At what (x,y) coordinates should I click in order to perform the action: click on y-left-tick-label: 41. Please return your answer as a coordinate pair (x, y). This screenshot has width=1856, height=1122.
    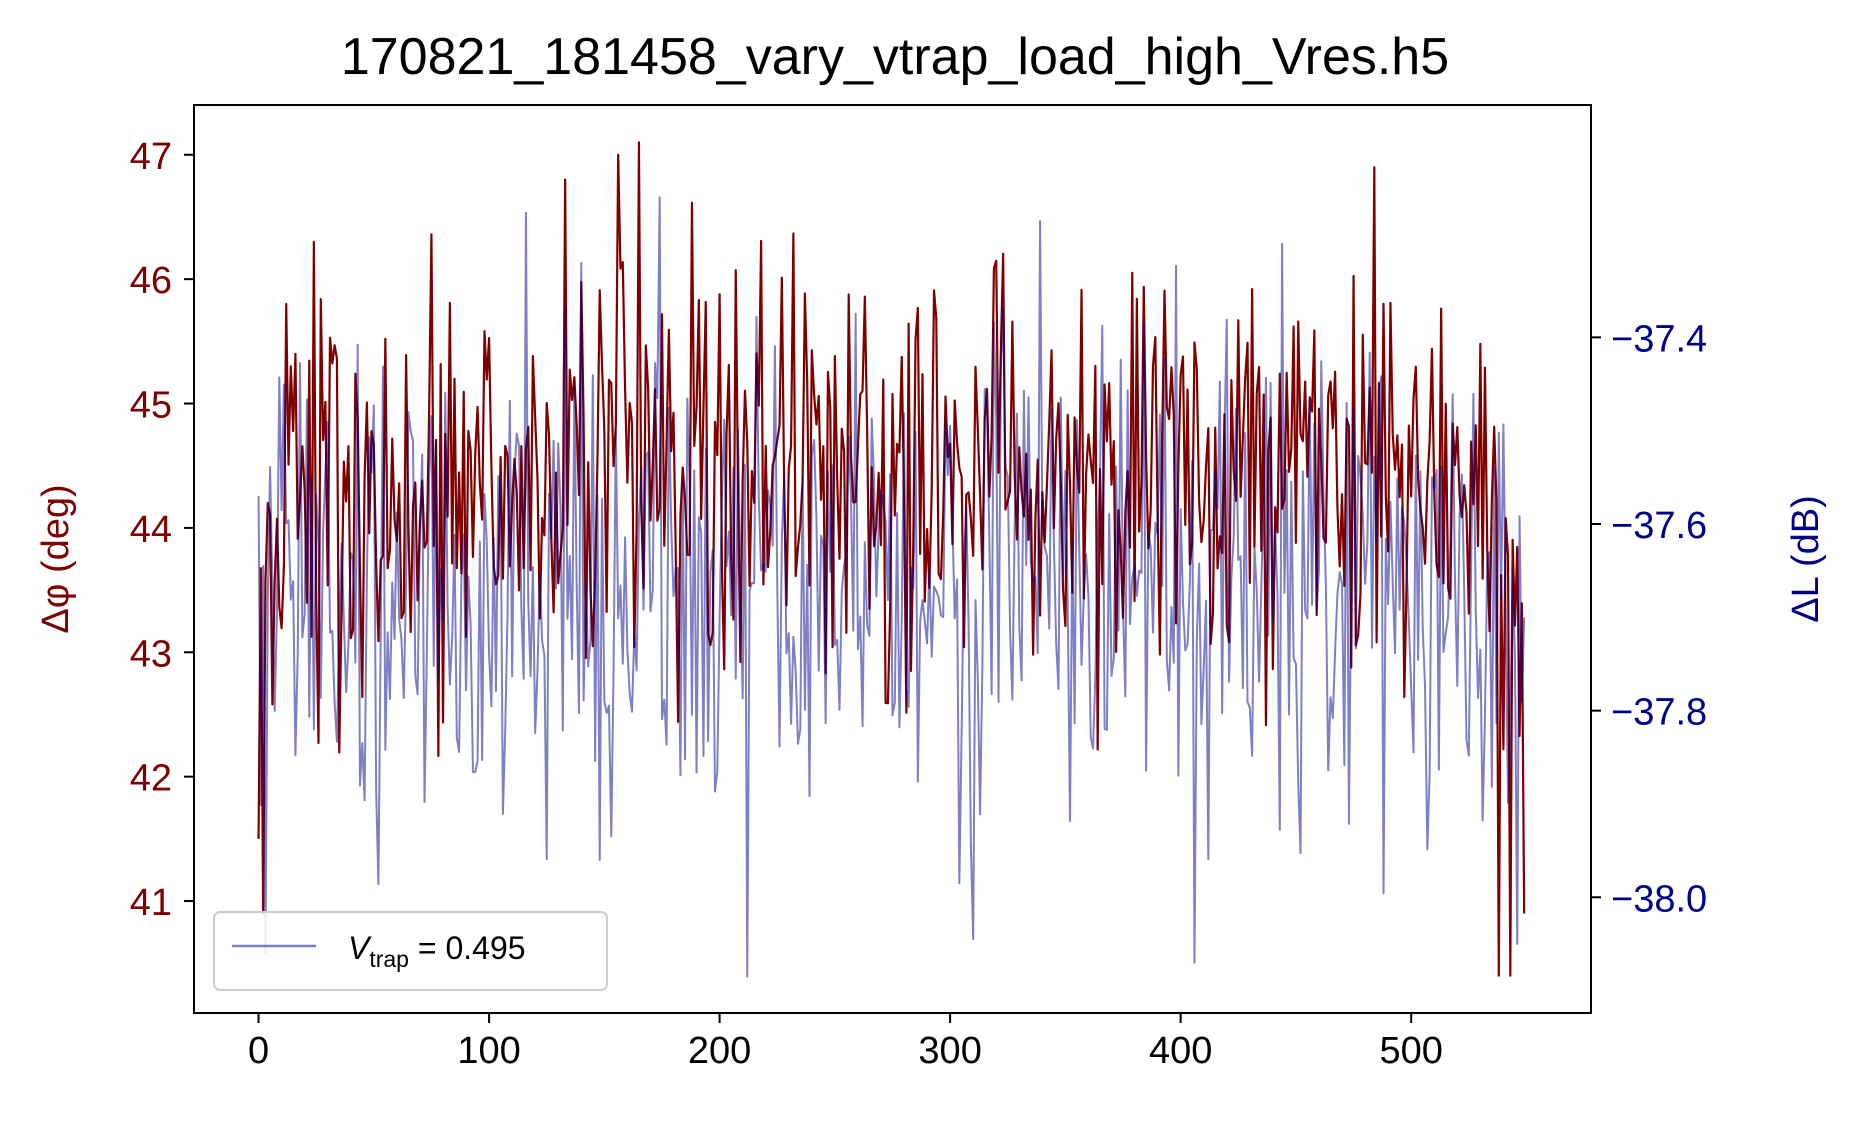
    Looking at the image, I should click on (151, 903).